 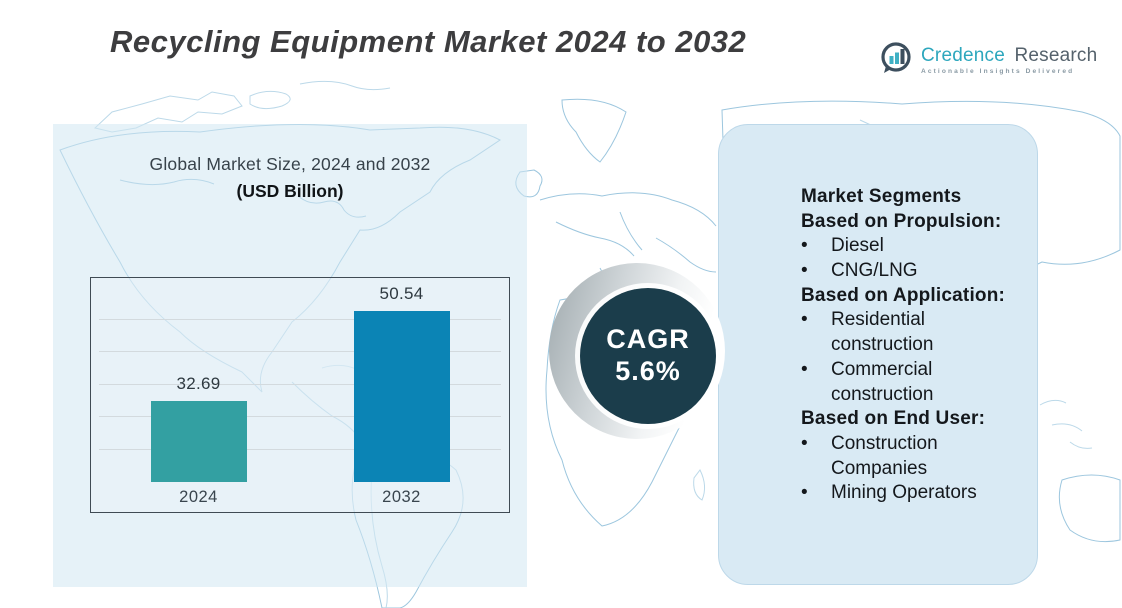 I want to click on cagr-value: 5.6%, so click(x=648, y=370).